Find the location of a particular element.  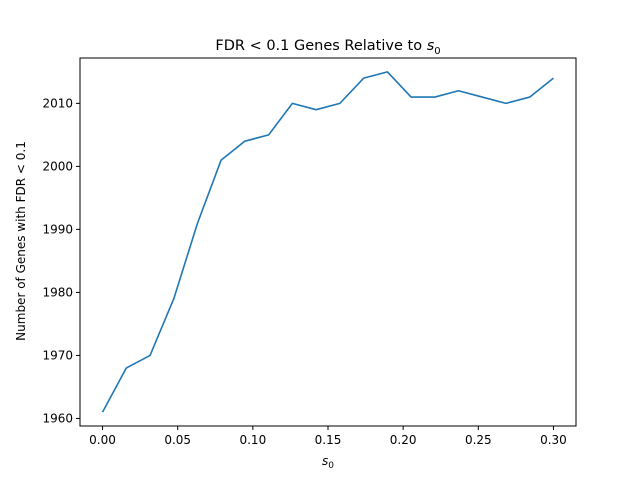

x-tick-label: 0.00 is located at coordinates (102, 440).